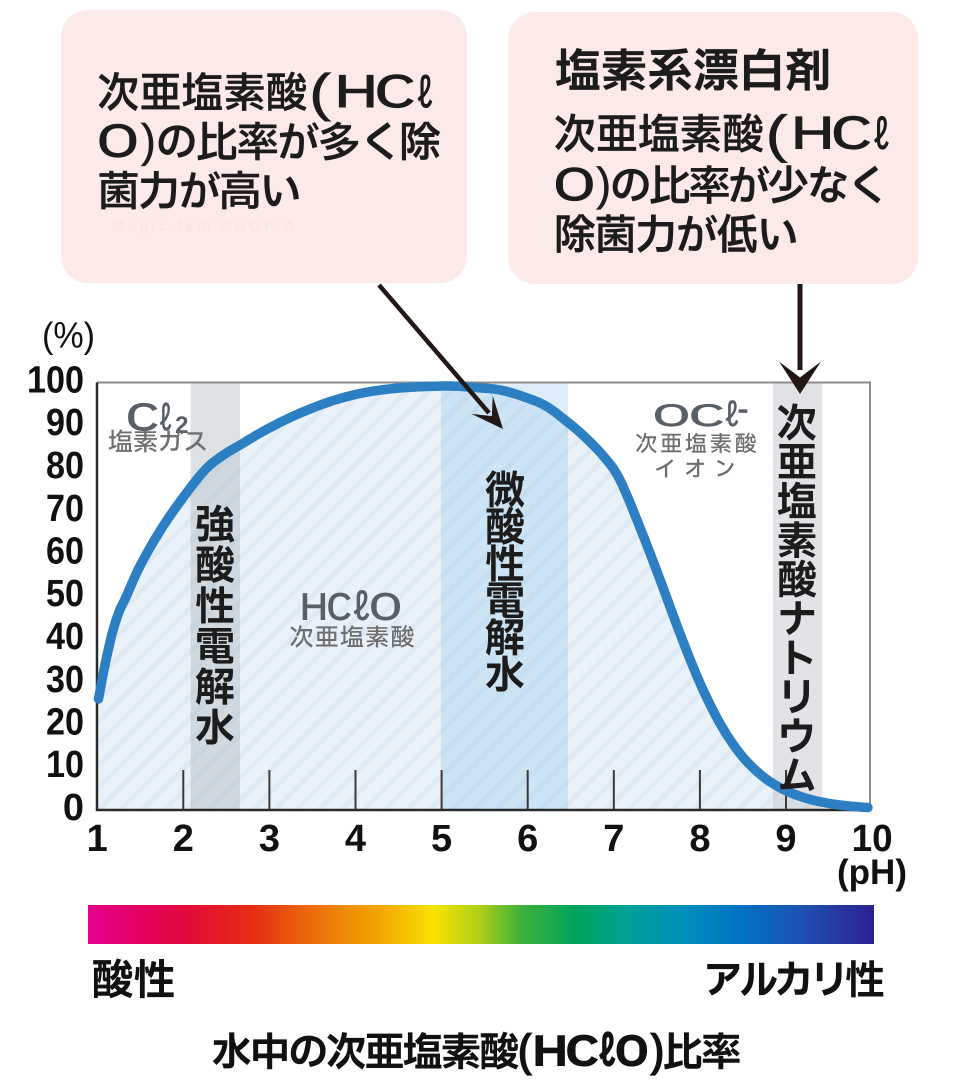 This screenshot has height=1085, width=956. What do you see at coordinates (527, 839) in the screenshot?
I see `svg-text: 6` at bounding box center [527, 839].